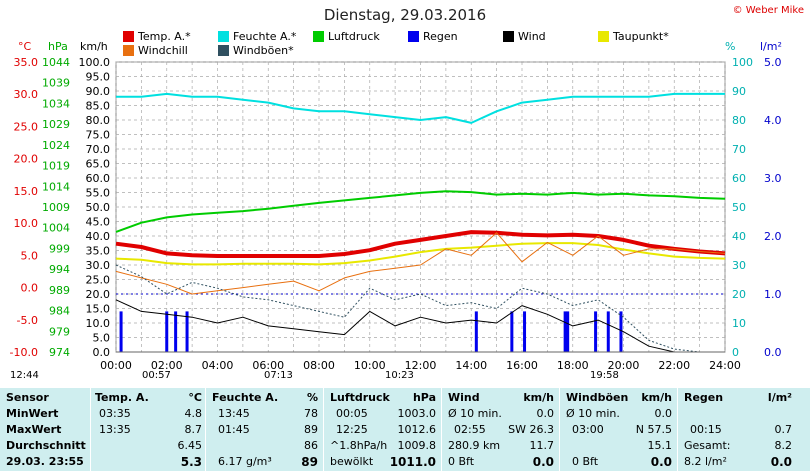 The image size is (810, 471). I want to click on temp-unit: °C, so click(195, 397).